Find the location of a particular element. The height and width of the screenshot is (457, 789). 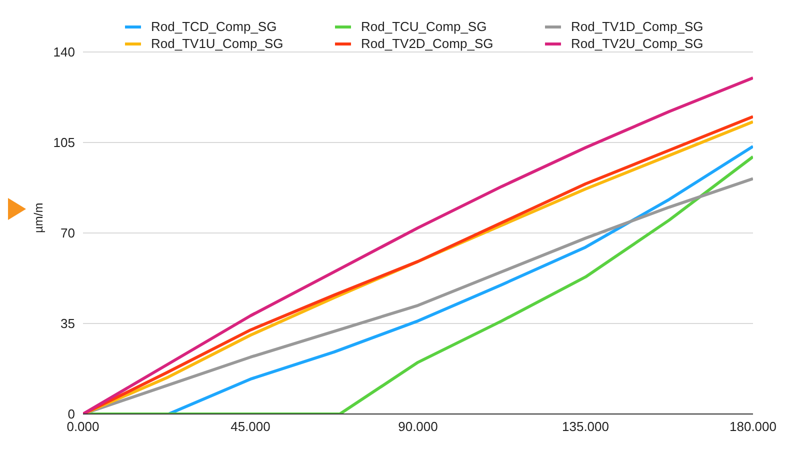

y-tick-label: 35 is located at coordinates (67, 324).